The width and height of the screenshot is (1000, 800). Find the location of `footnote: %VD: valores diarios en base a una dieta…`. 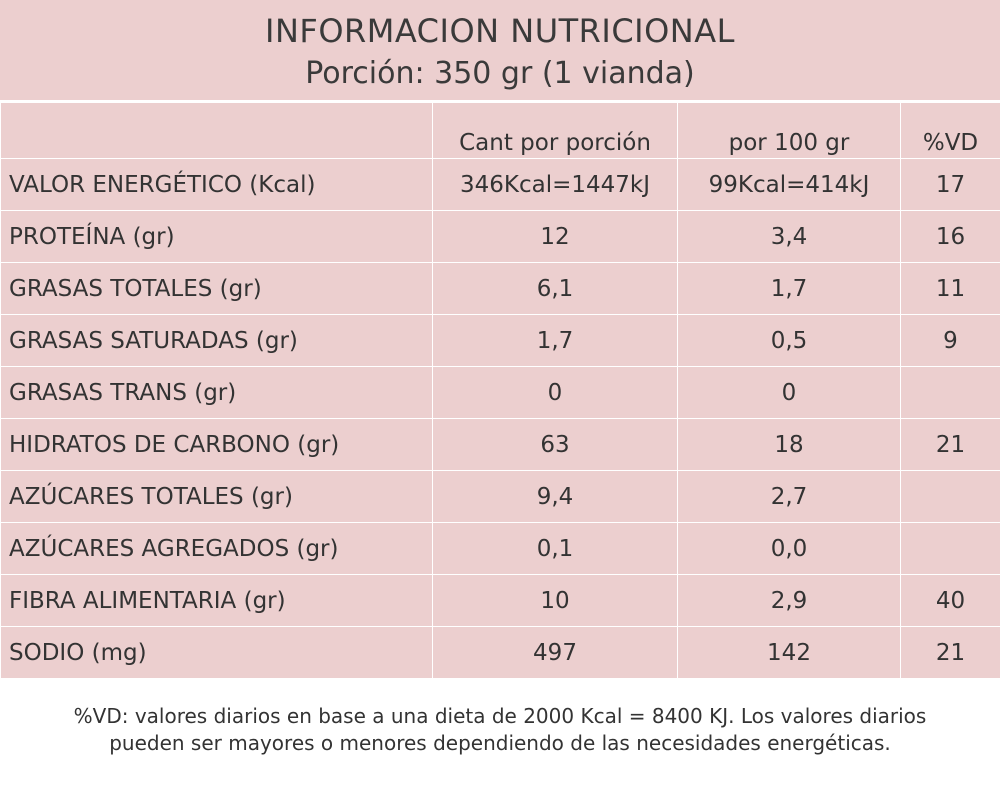

footnote: %VD: valores diarios en base a una dieta… is located at coordinates (500, 730).